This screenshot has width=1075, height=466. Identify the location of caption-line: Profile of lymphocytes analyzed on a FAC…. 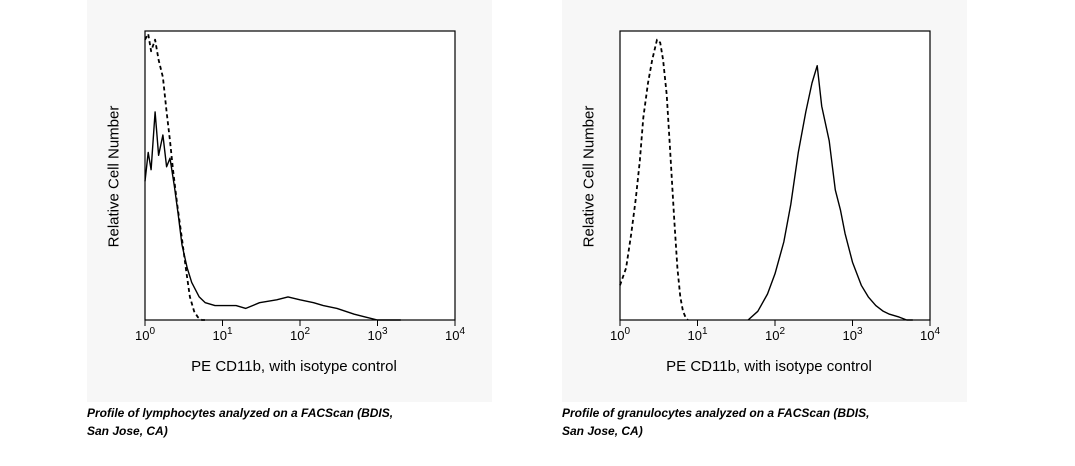
(240, 413).